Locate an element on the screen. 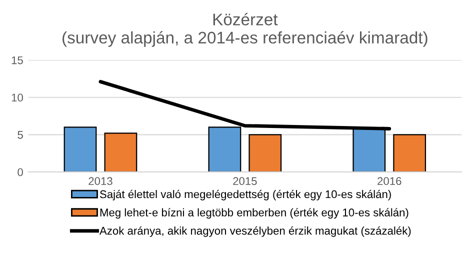 The image size is (471, 273). legend-label: Azok aránya, akik nagyon veszélyben érzik magukat (százalék) is located at coordinates (255, 231).